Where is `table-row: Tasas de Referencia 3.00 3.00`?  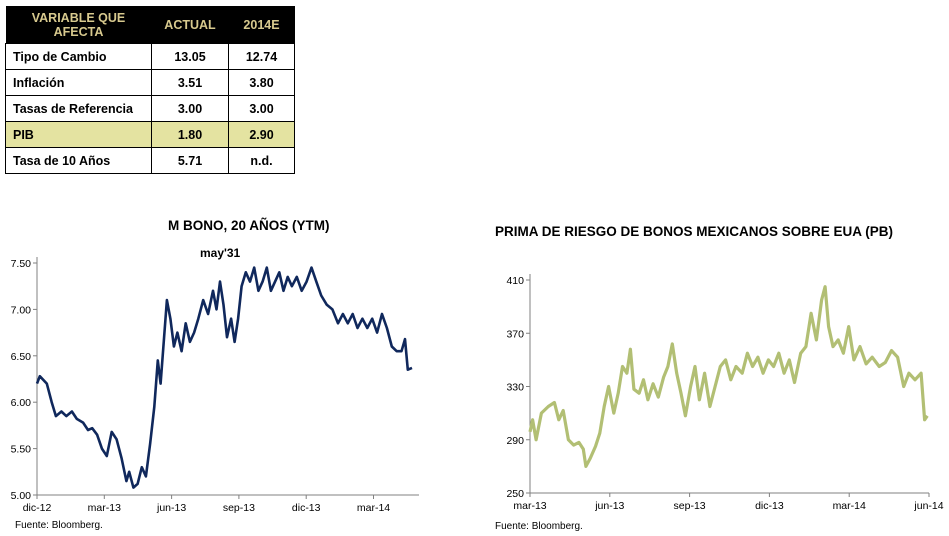 table-row: Tasas de Referencia 3.00 3.00 is located at coordinates (150, 108).